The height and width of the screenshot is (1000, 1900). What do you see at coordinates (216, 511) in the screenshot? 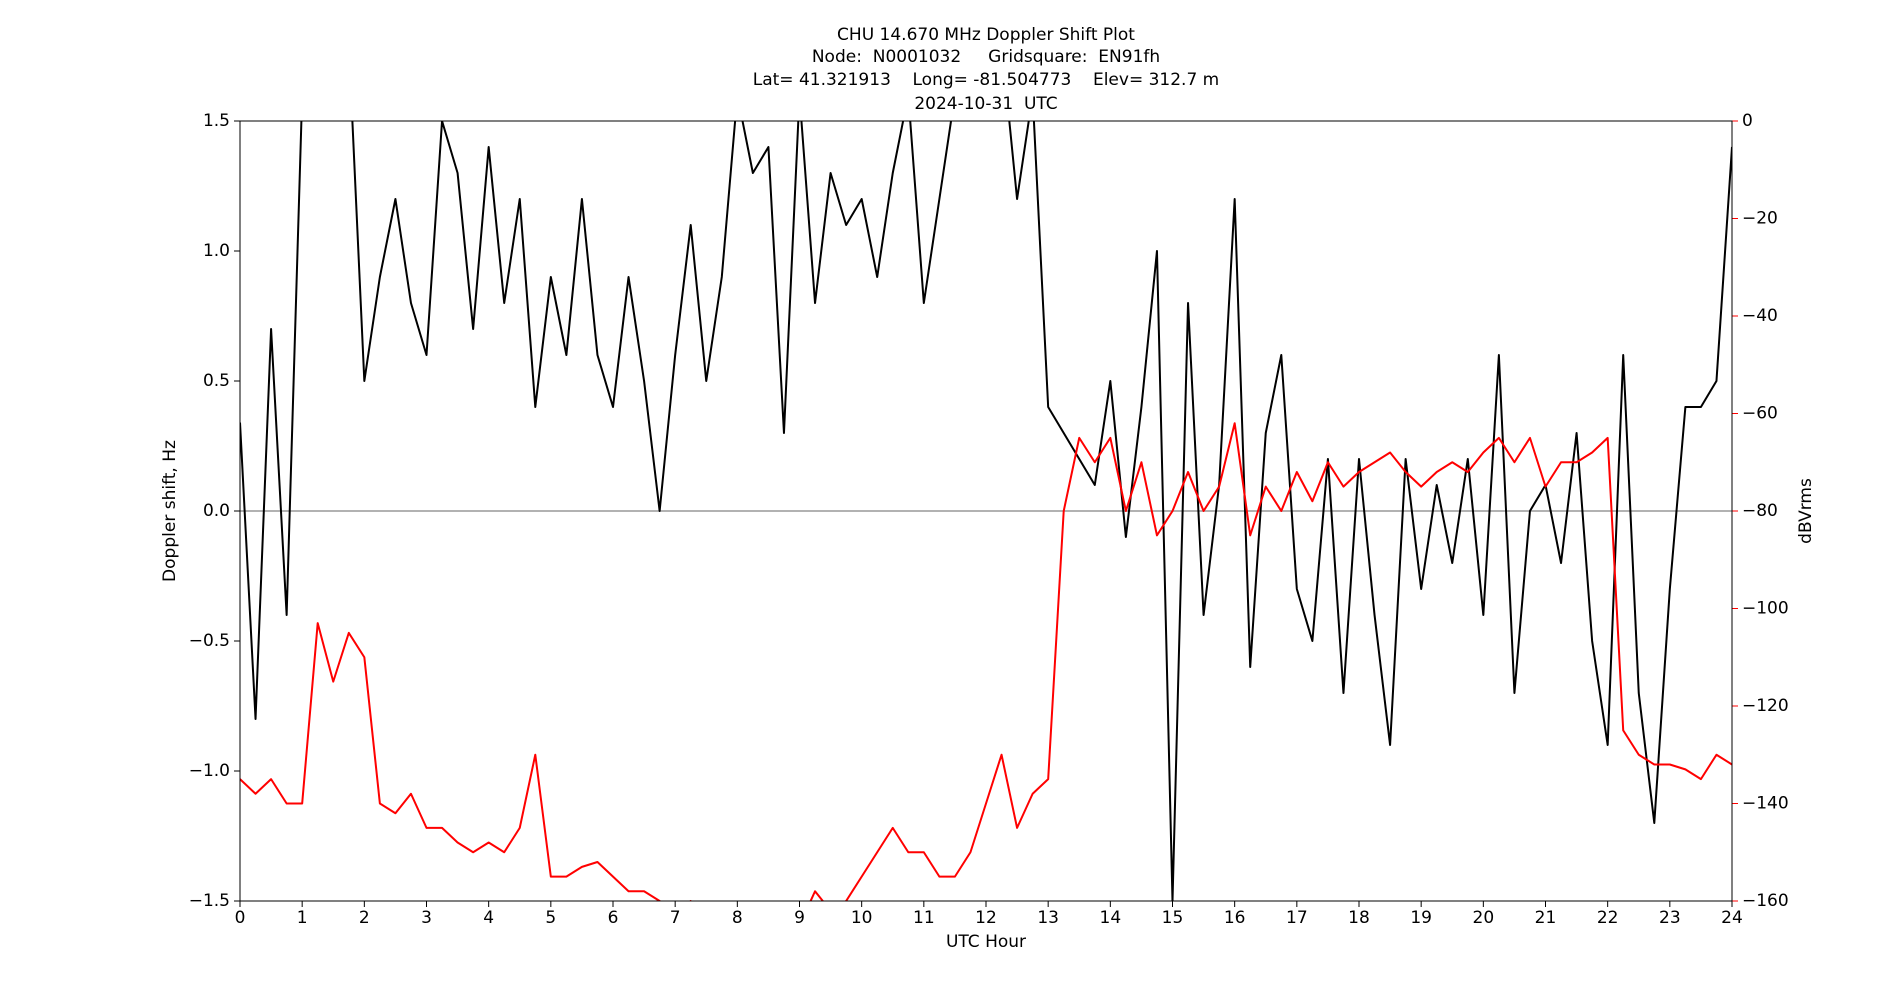
I see `y-tick-label: 0.0` at bounding box center [216, 511].